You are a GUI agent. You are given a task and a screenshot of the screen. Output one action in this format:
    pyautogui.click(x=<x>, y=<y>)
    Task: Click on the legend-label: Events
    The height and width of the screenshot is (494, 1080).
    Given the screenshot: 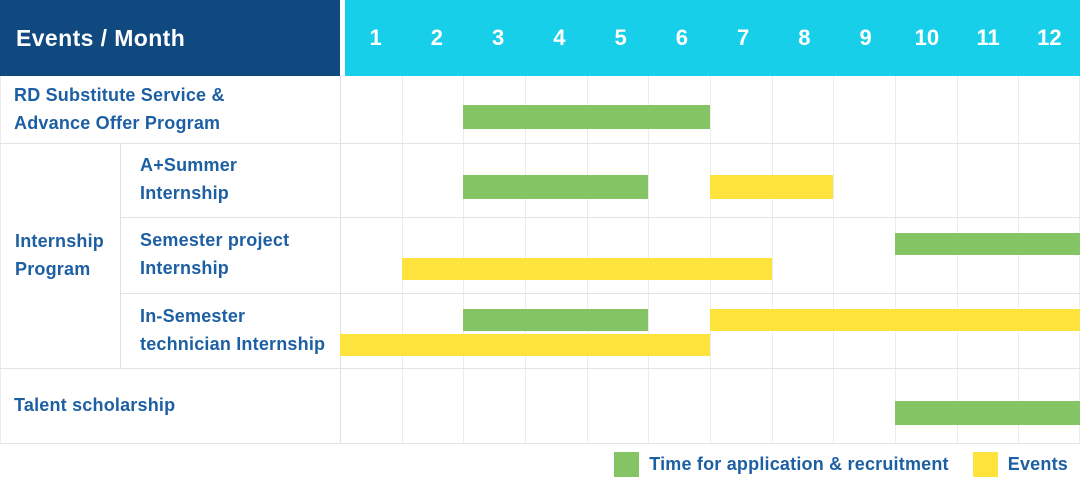 What is the action you would take?
    pyautogui.click(x=1037, y=464)
    